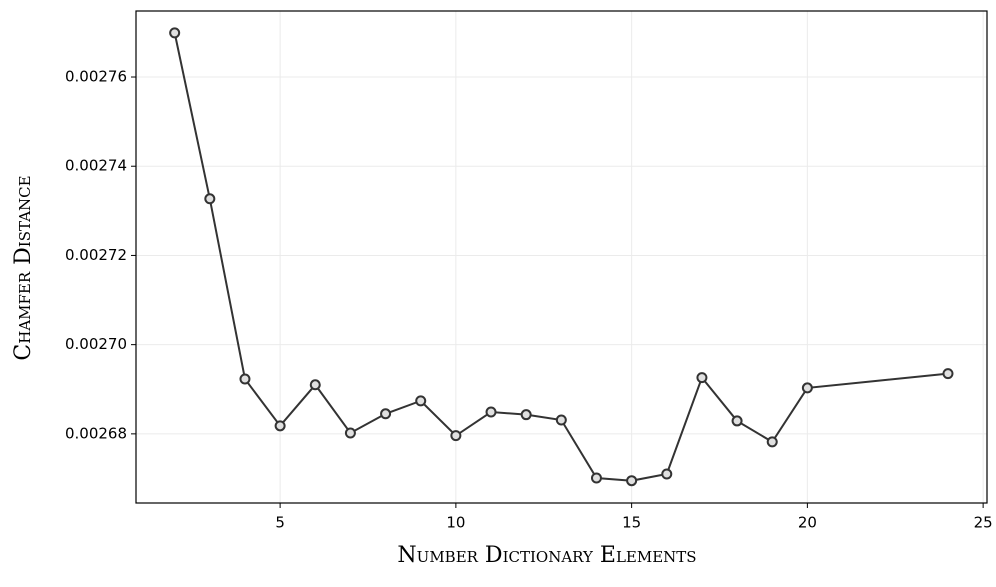 This screenshot has width=996, height=587. Describe the element at coordinates (455, 523) in the screenshot. I see `x-tick-label: 10` at that location.